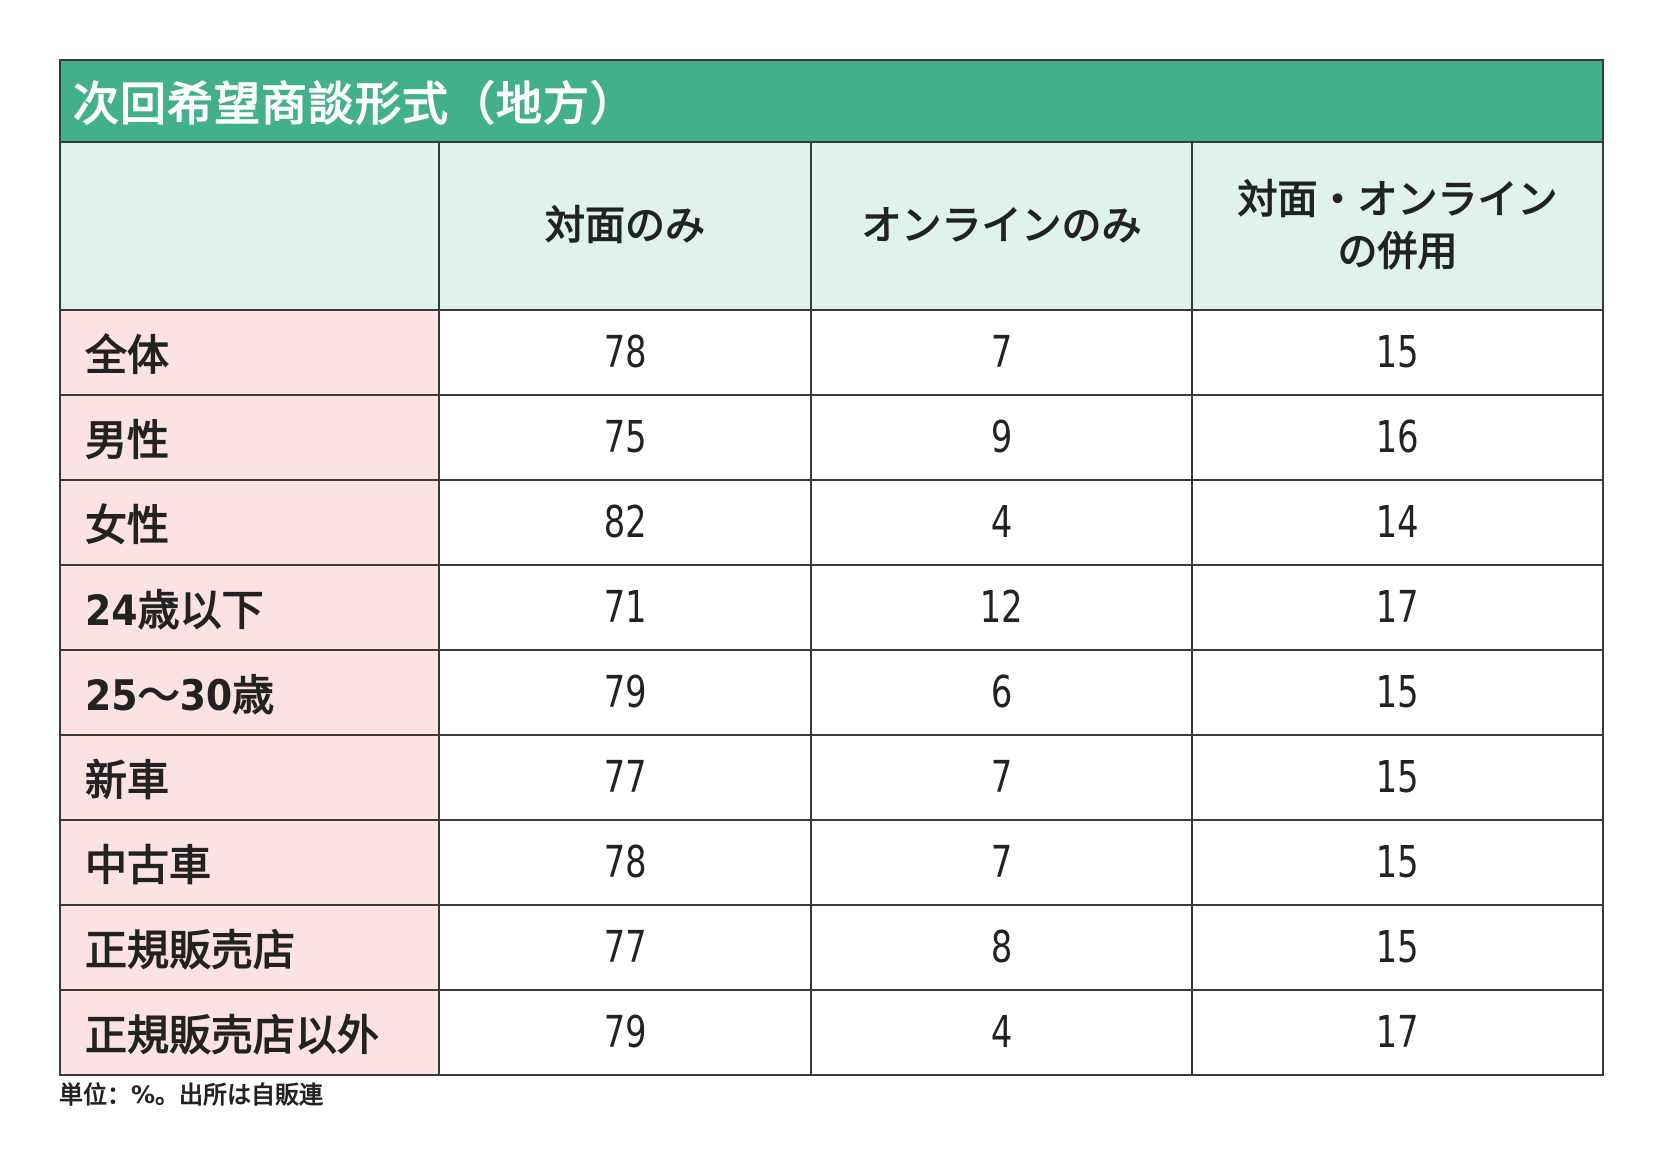  What do you see at coordinates (249, 777) in the screenshot?
I see `row-label: 新車` at bounding box center [249, 777].